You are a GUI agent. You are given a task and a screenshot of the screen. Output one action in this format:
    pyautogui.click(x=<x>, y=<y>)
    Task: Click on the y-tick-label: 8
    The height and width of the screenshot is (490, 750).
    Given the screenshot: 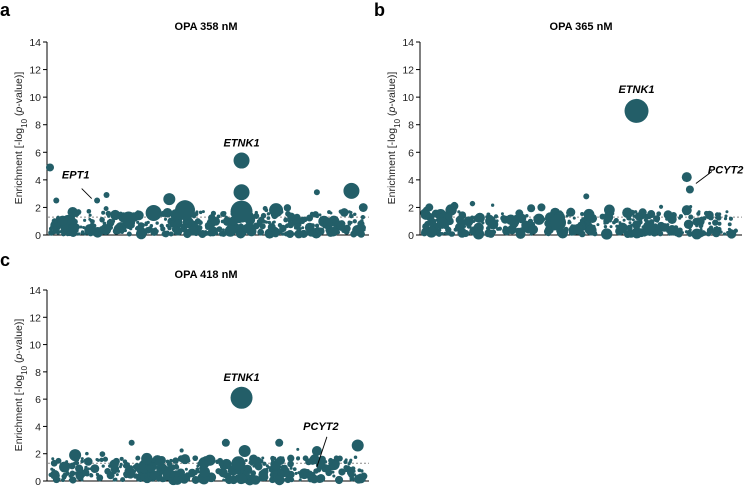 What is the action you would take?
    pyautogui.click(x=38, y=373)
    